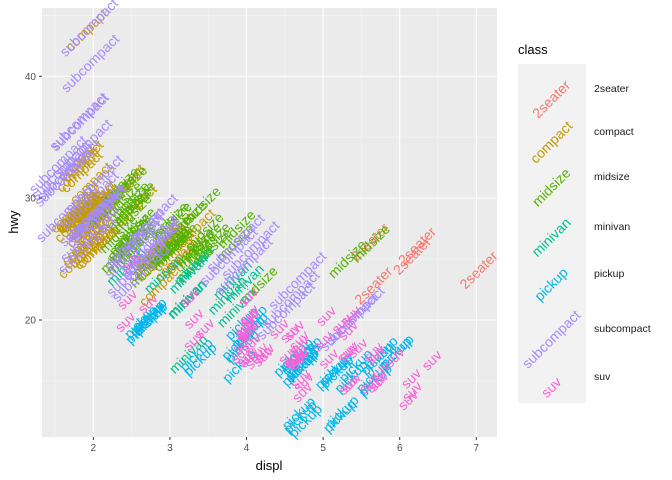  I want to click on legend-label-2seater: 2seater, so click(612, 89).